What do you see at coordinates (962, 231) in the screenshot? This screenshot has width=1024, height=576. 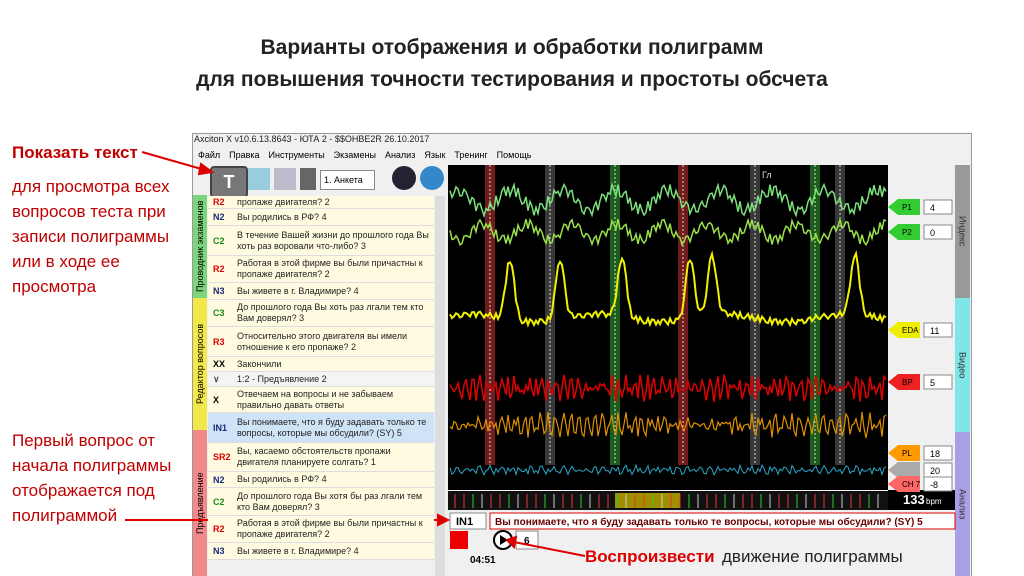 I see `side-tab: Индекс` at bounding box center [962, 231].